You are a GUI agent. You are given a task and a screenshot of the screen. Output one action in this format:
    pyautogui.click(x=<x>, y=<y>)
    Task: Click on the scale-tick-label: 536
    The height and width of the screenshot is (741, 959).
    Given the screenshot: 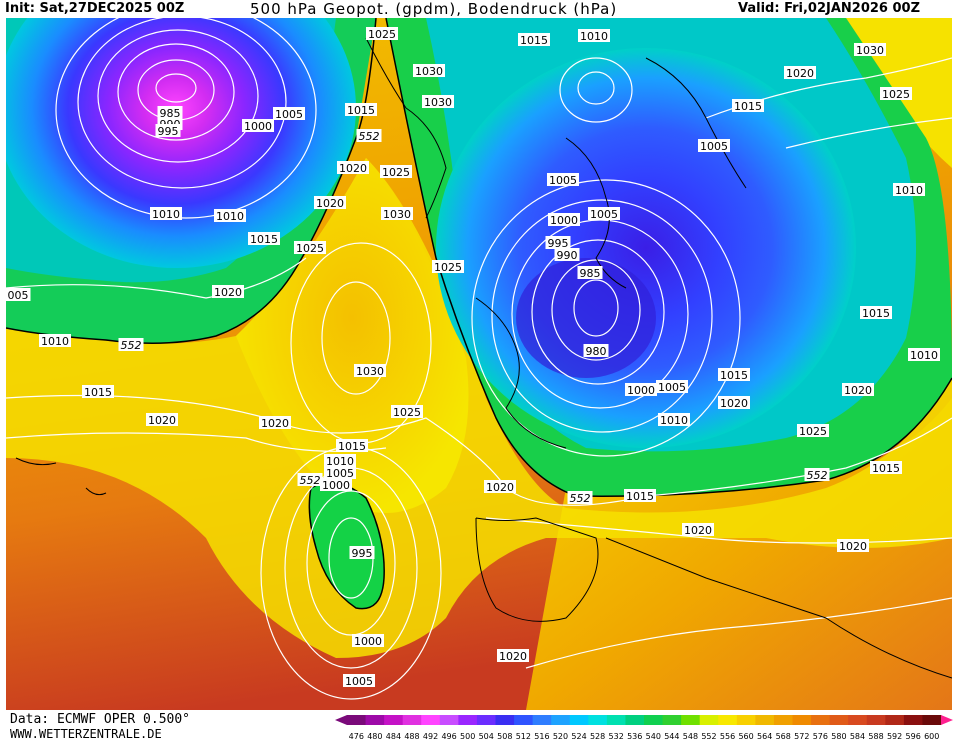 What is the action you would take?
    pyautogui.click(x=634, y=736)
    